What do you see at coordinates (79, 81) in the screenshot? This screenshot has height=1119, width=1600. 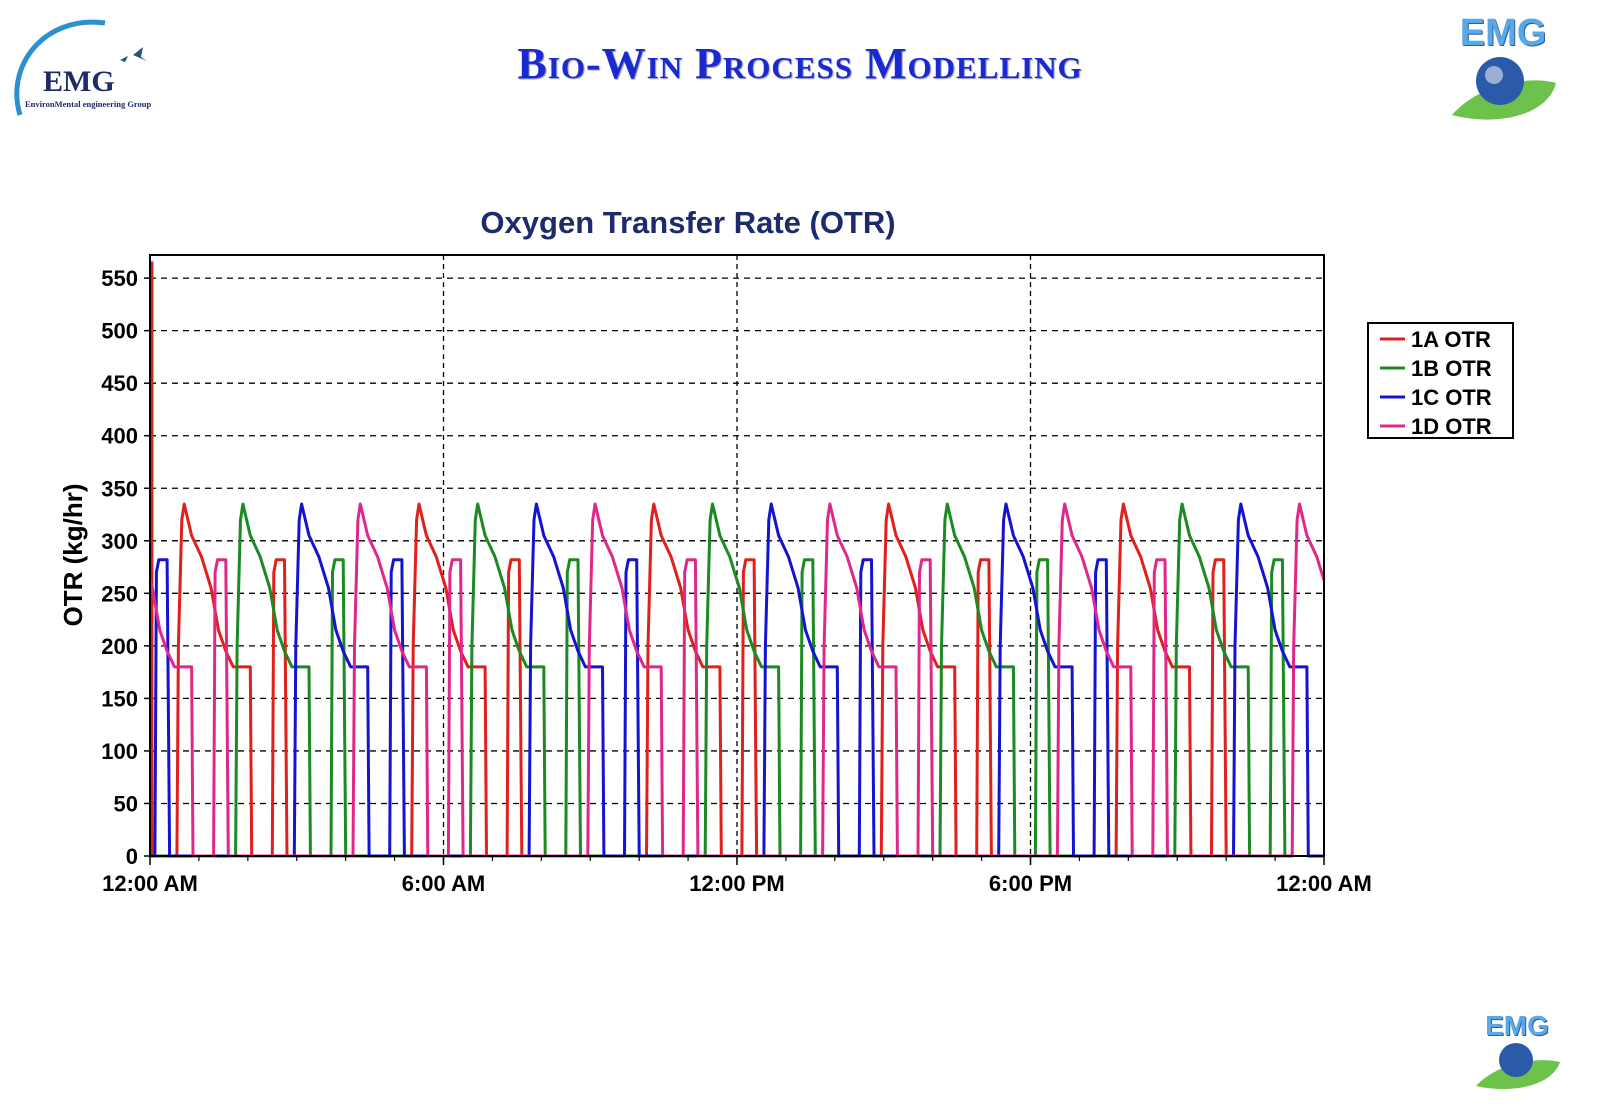 I see `logo-left-text: EMG` at bounding box center [79, 81].